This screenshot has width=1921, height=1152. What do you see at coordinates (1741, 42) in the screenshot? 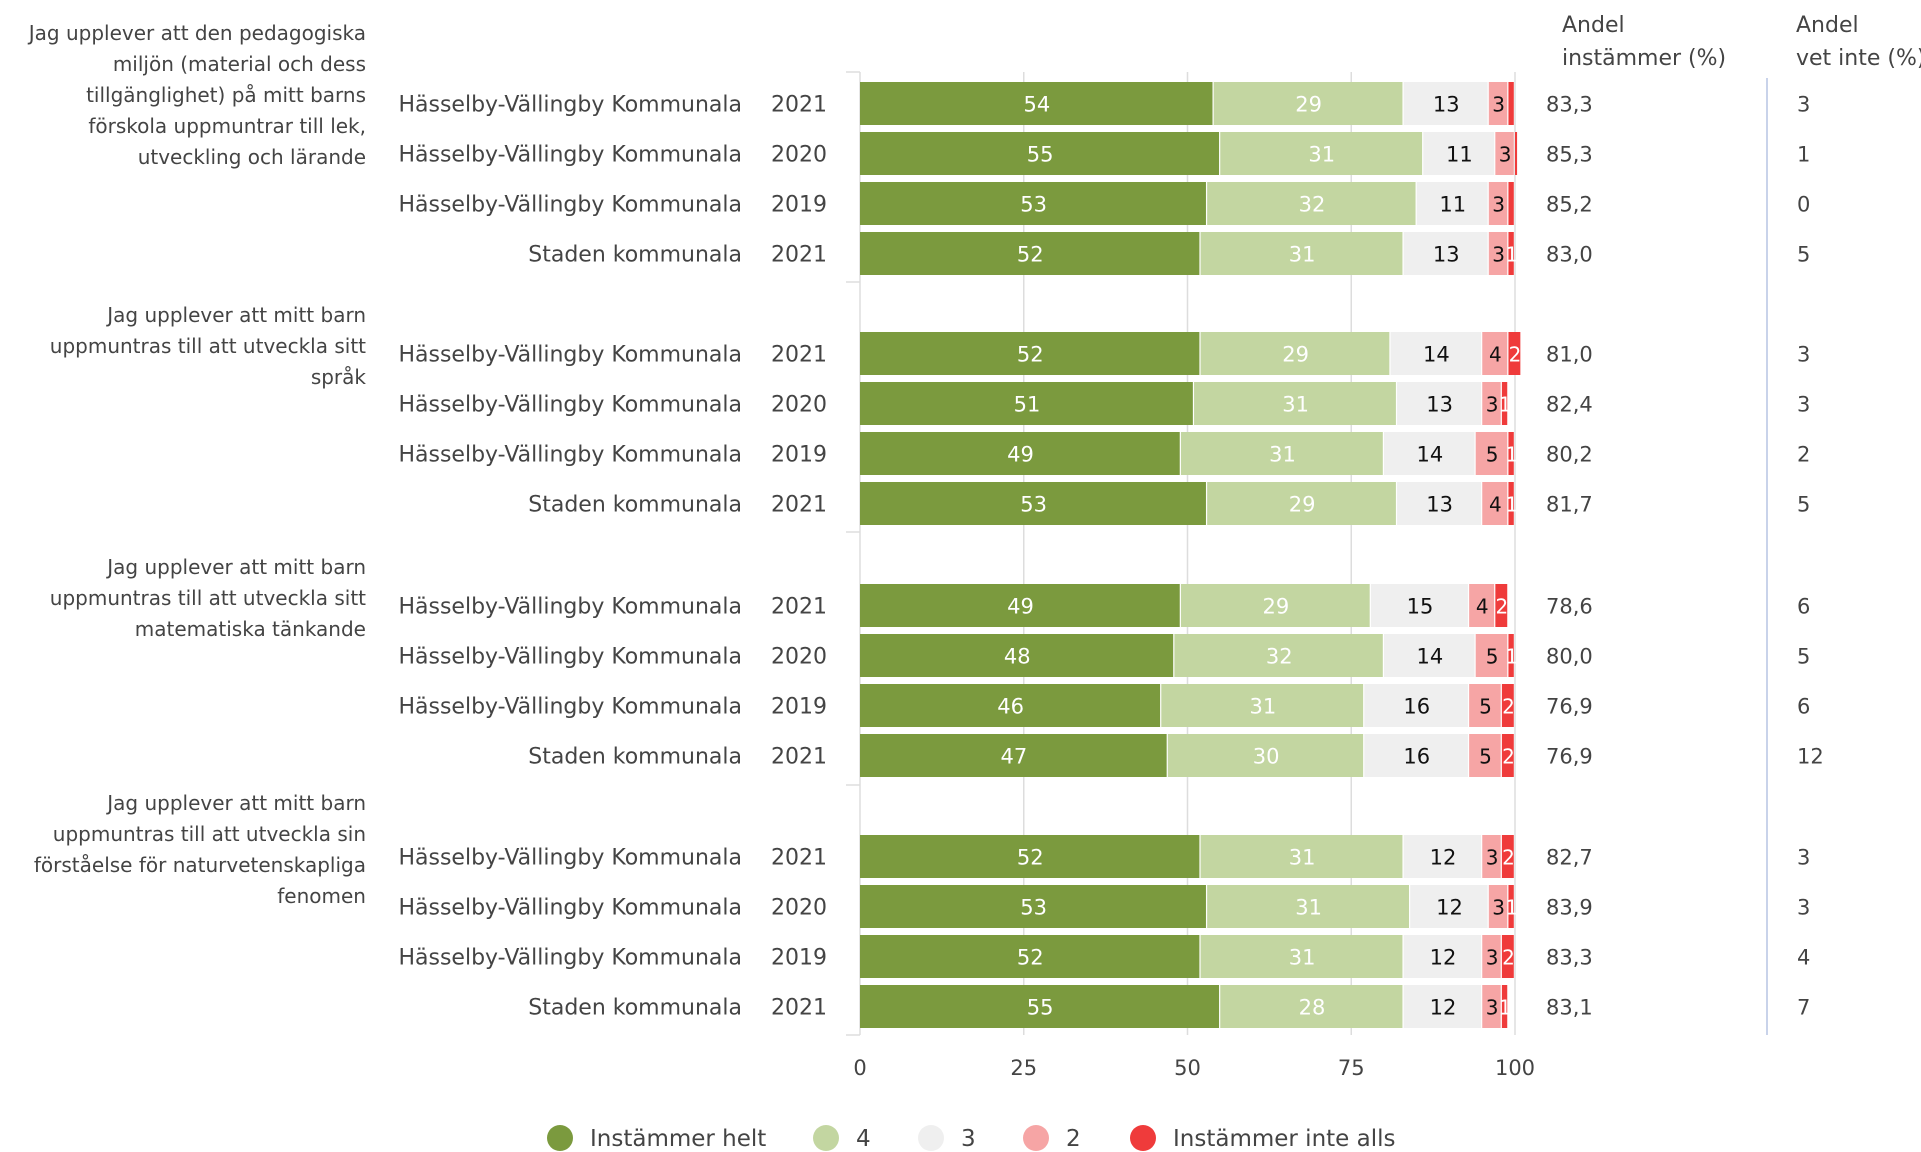
I see `column-headers: Andel instämmer (%) Andel vet inte (%)` at bounding box center [1741, 42].